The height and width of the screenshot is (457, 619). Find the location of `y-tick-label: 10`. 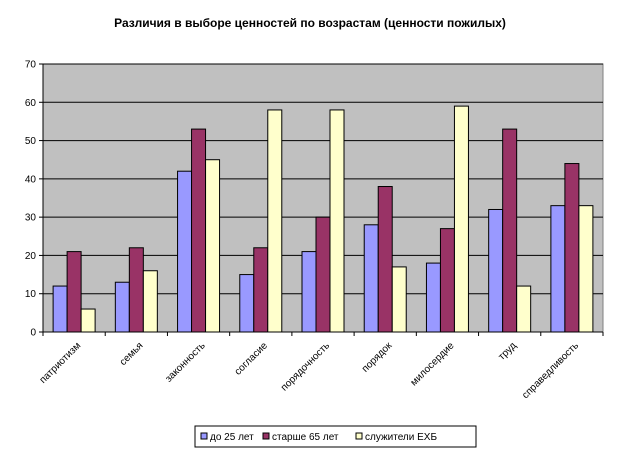

y-tick-label: 10 is located at coordinates (31, 294).